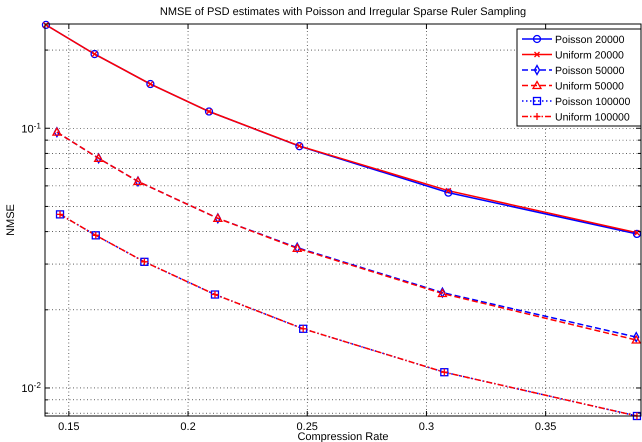  Describe the element at coordinates (426, 427) in the screenshot. I see `x-tick-label: 0.3` at that location.